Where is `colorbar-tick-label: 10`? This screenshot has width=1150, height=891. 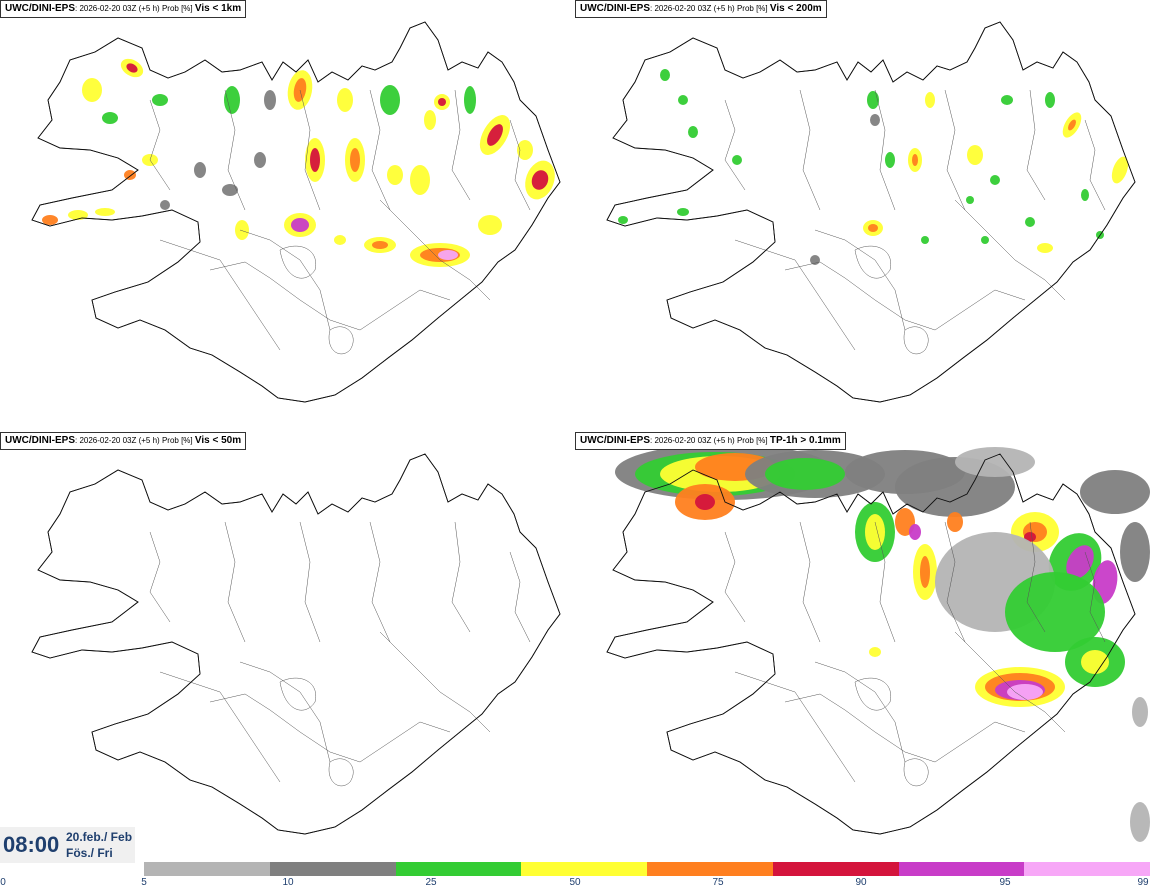 colorbar-tick-label: 10 is located at coordinates (288, 882).